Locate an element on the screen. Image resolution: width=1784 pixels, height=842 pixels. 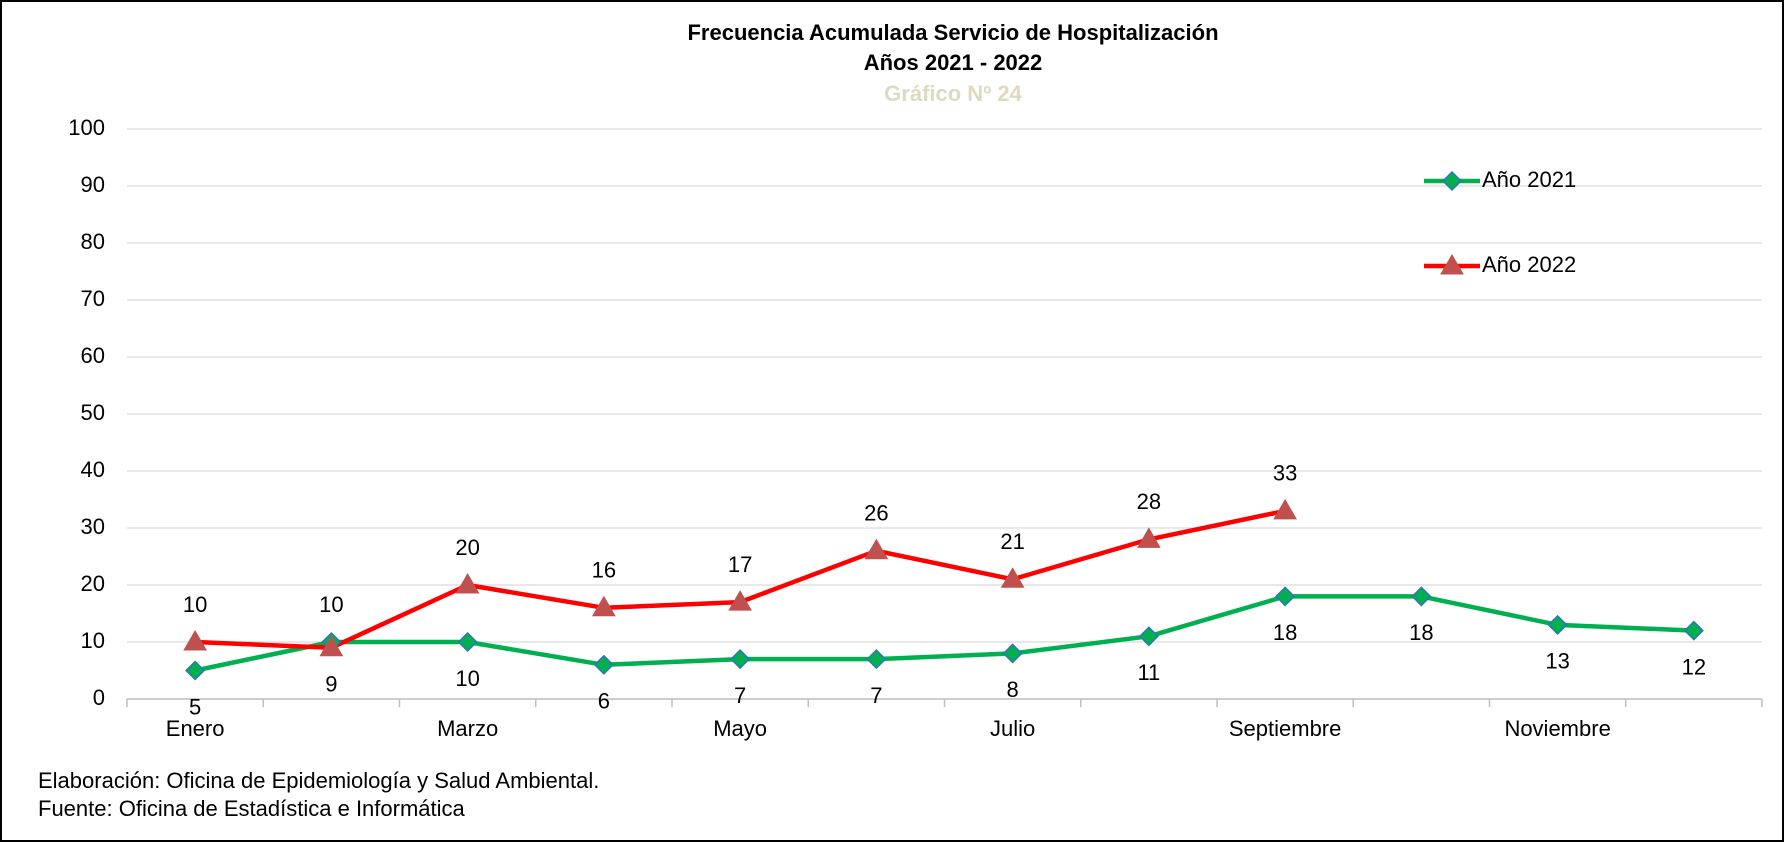
x-tick-label: Marzo is located at coordinates (467, 728).